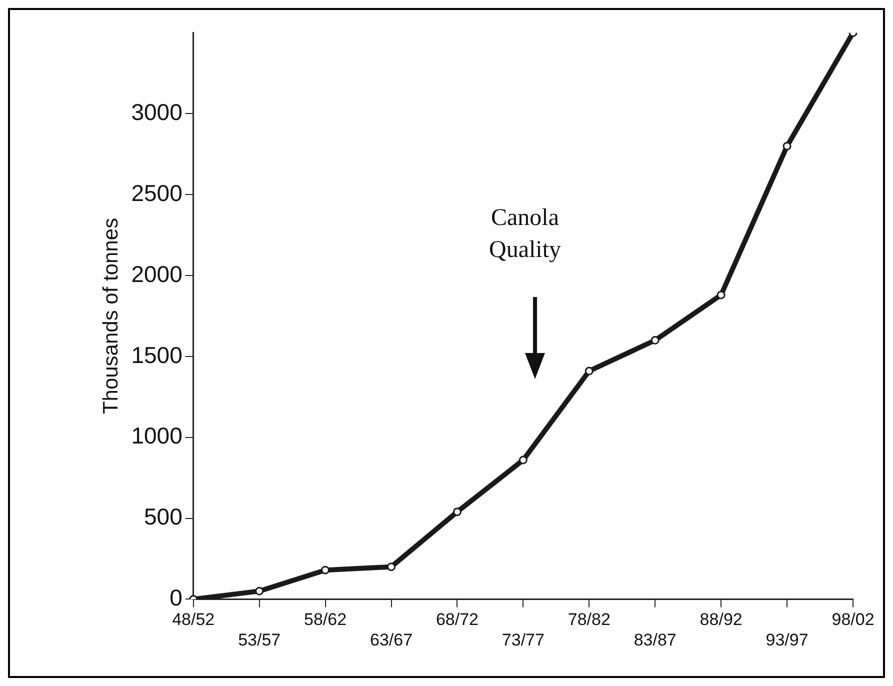 The height and width of the screenshot is (686, 893). What do you see at coordinates (589, 620) in the screenshot?
I see `x-tick-label: 78/82` at bounding box center [589, 620].